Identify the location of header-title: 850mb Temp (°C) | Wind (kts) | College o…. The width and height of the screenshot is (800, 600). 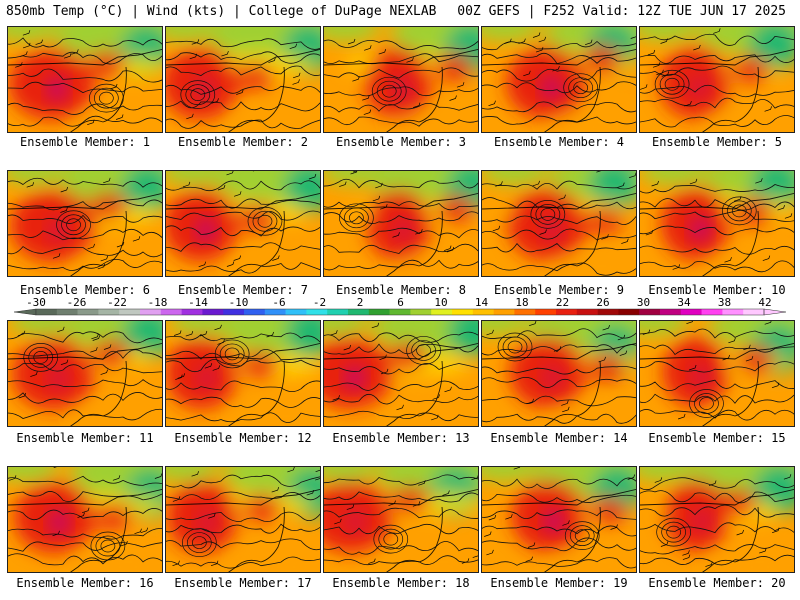
(221, 11).